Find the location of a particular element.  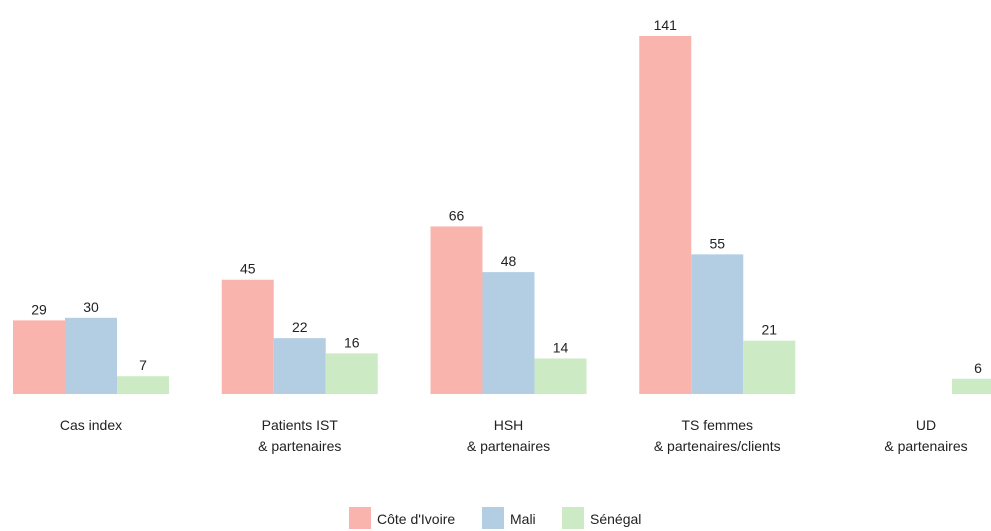

data-label: 14 is located at coordinates (561, 347).